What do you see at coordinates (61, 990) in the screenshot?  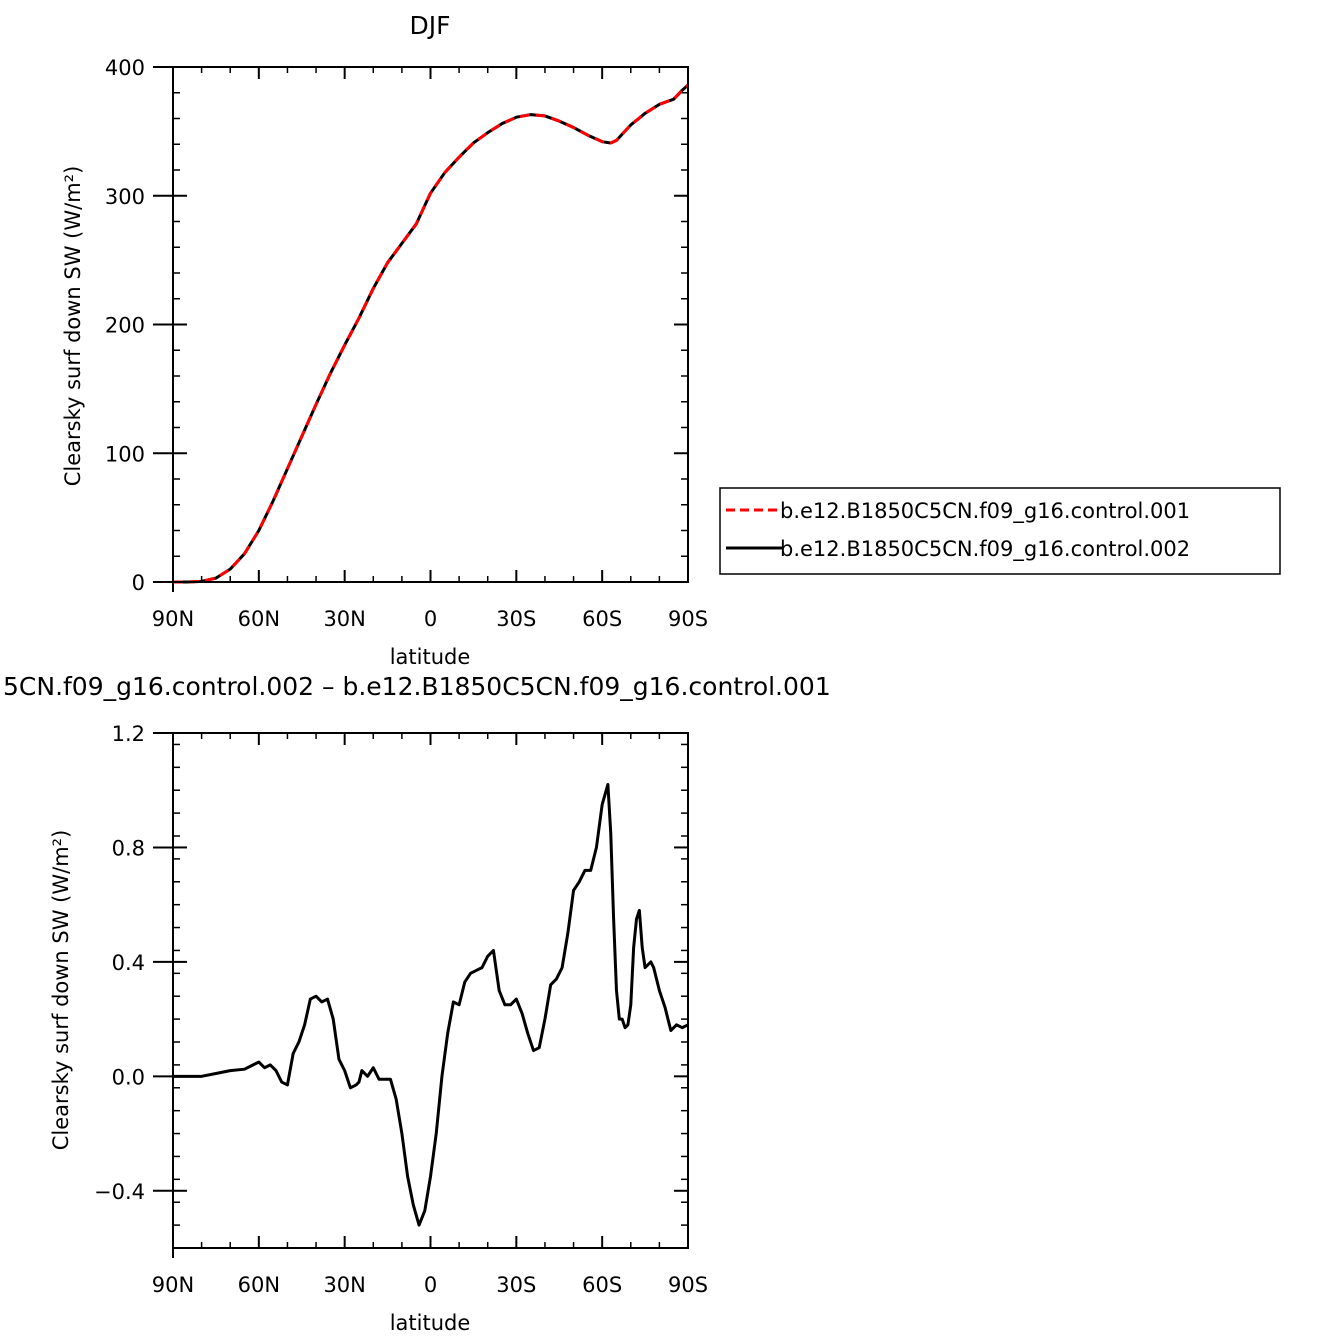 I see `bottom-chart-y-axis-label: Clearsky surf down SW (W/m²)` at bounding box center [61, 990].